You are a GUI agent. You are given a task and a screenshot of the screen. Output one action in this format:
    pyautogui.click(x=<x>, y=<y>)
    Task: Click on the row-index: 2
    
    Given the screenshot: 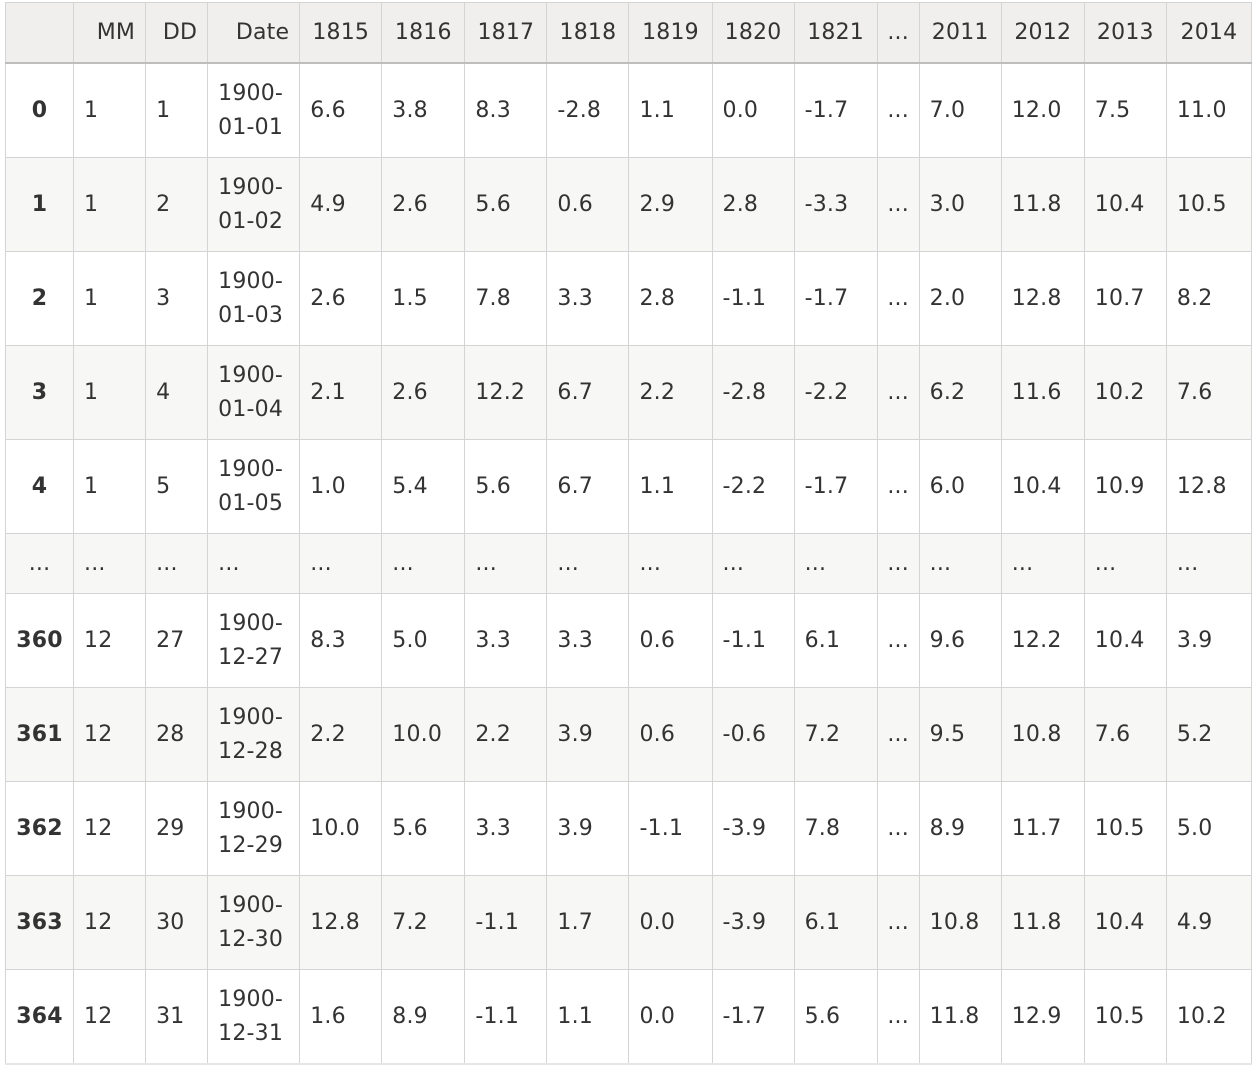 What is the action you would take?
    pyautogui.click(x=39, y=298)
    